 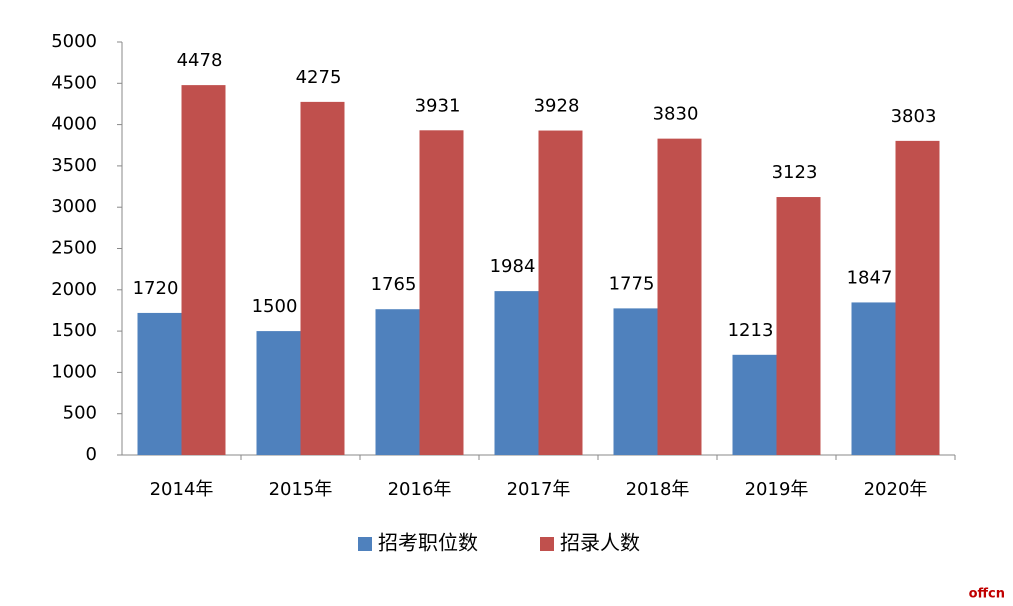 What do you see at coordinates (987, 594) in the screenshot?
I see `watermark: offcn` at bounding box center [987, 594].